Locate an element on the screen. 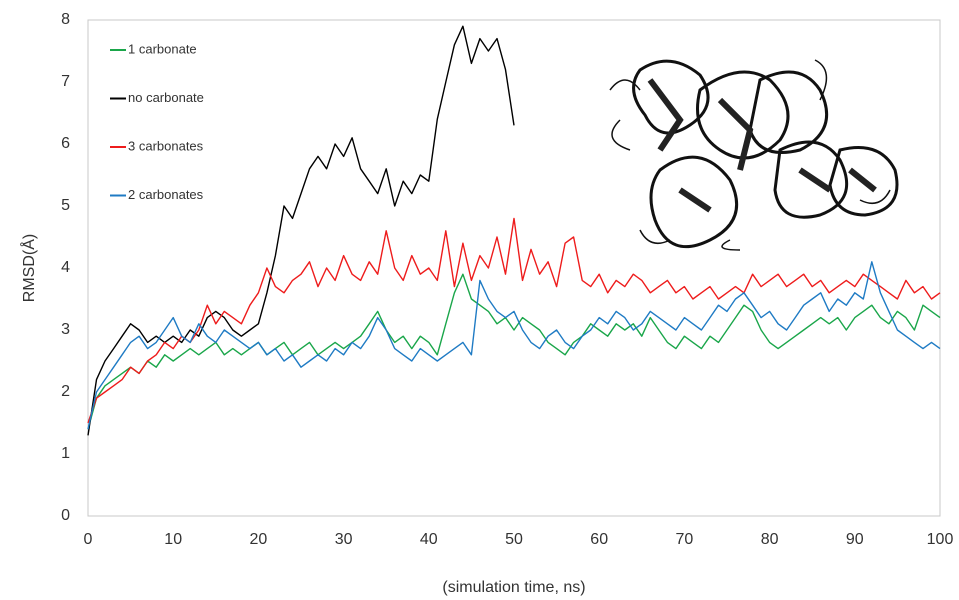  legend-label: no carbonate is located at coordinates (166, 97).